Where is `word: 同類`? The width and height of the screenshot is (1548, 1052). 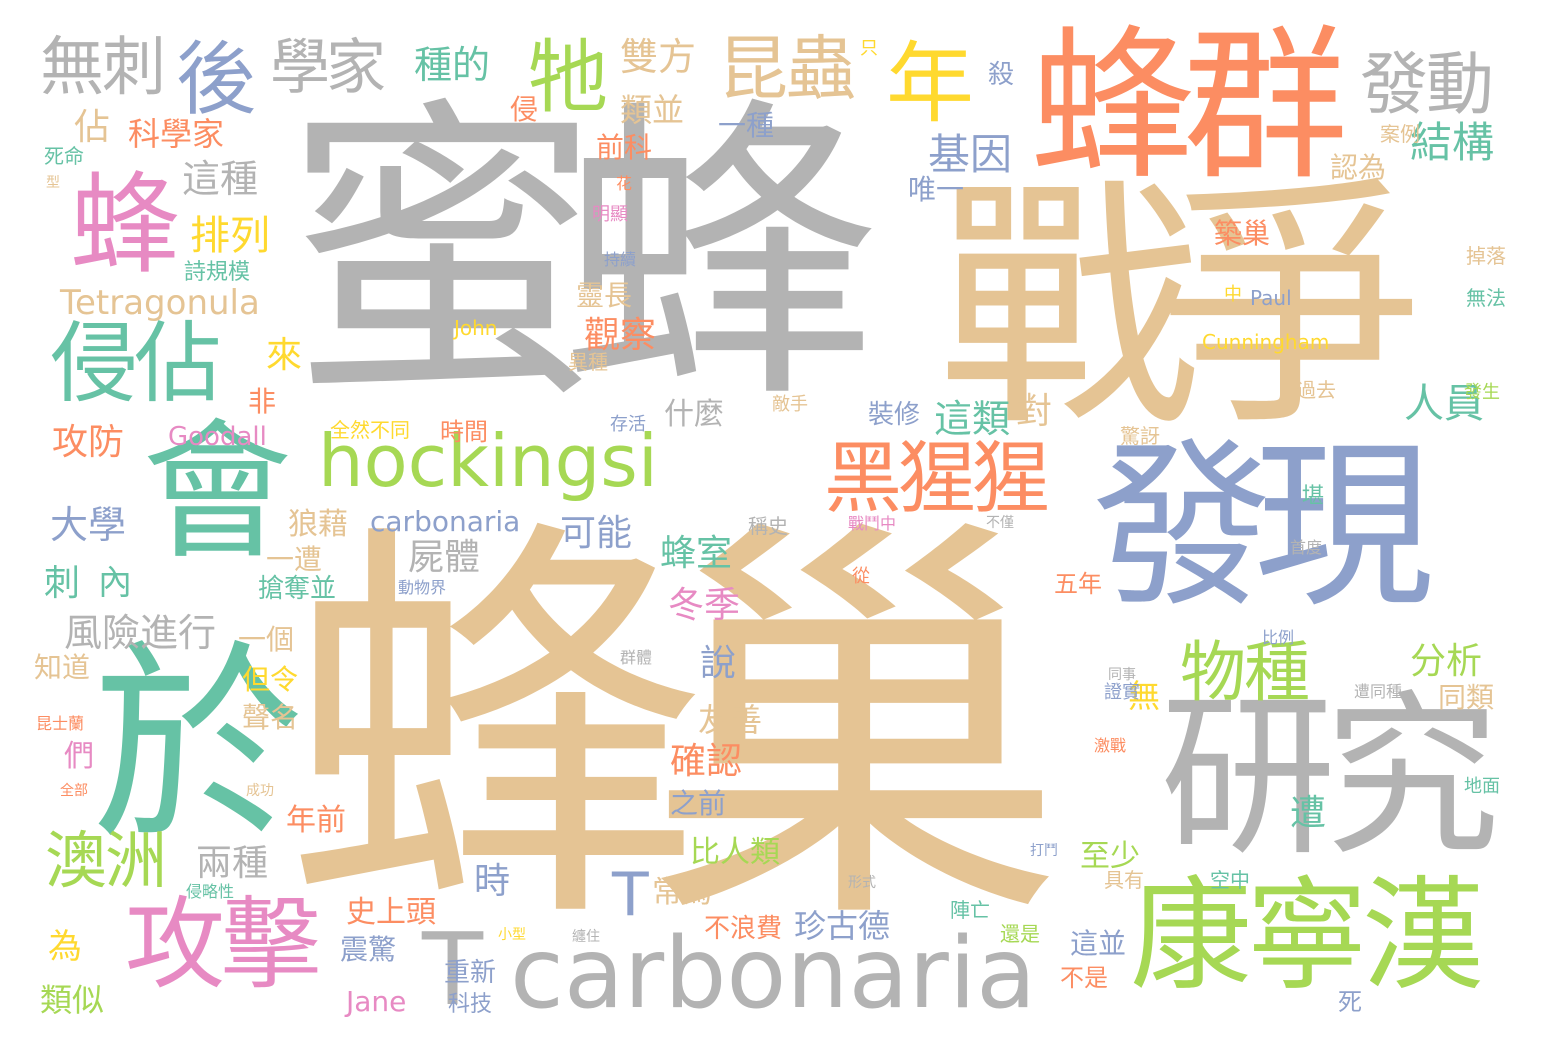 word: 同類 is located at coordinates (1466, 697).